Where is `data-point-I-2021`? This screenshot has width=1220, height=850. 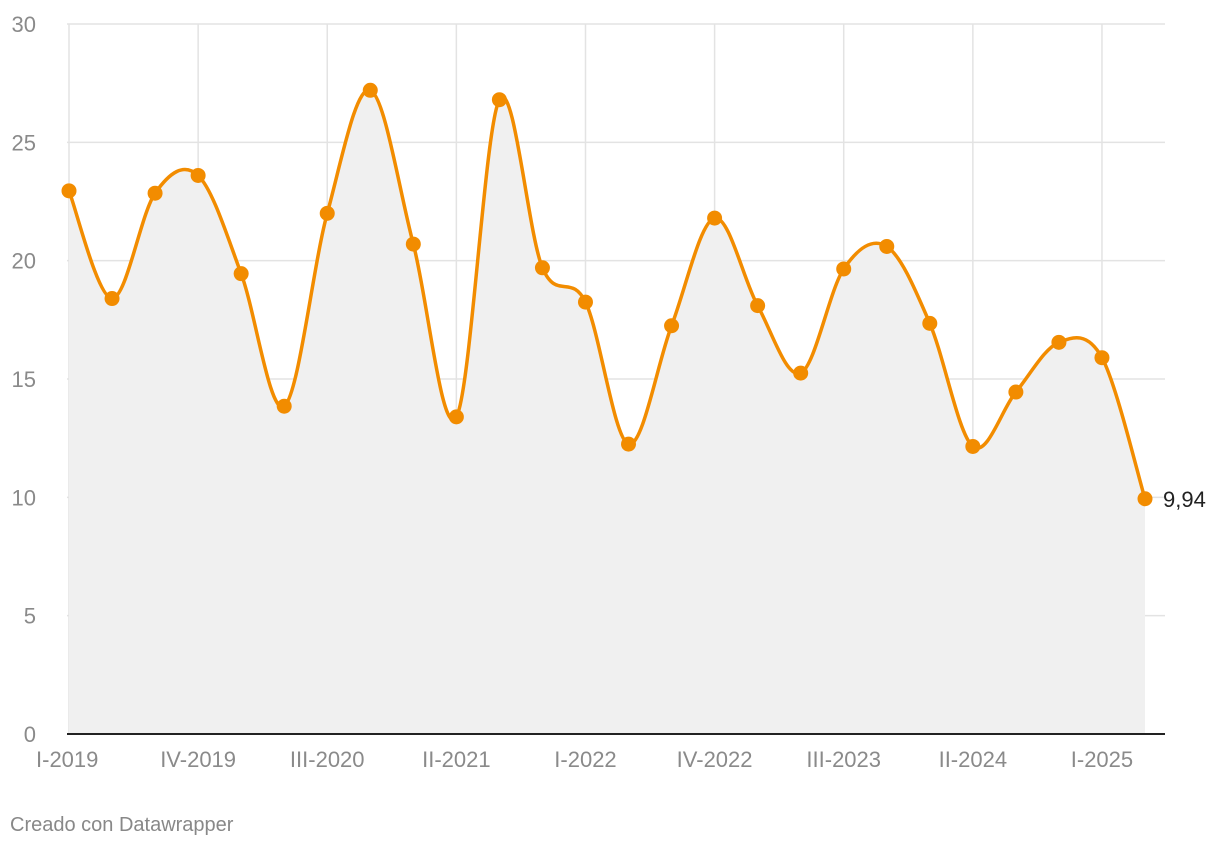
data-point-I-2021 is located at coordinates (413, 244).